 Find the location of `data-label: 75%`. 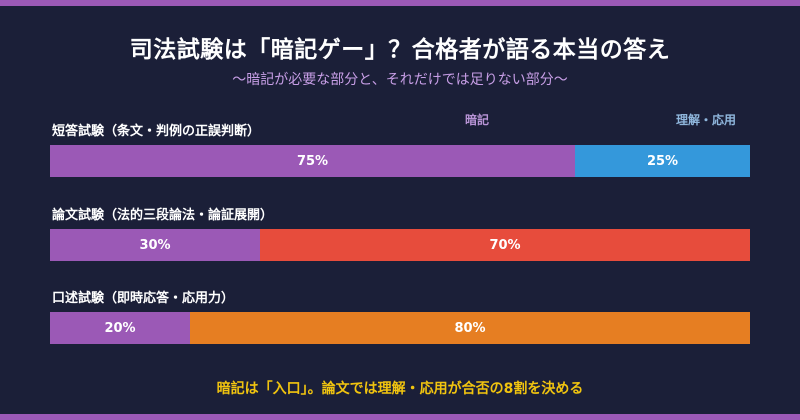

data-label: 75% is located at coordinates (312, 161).